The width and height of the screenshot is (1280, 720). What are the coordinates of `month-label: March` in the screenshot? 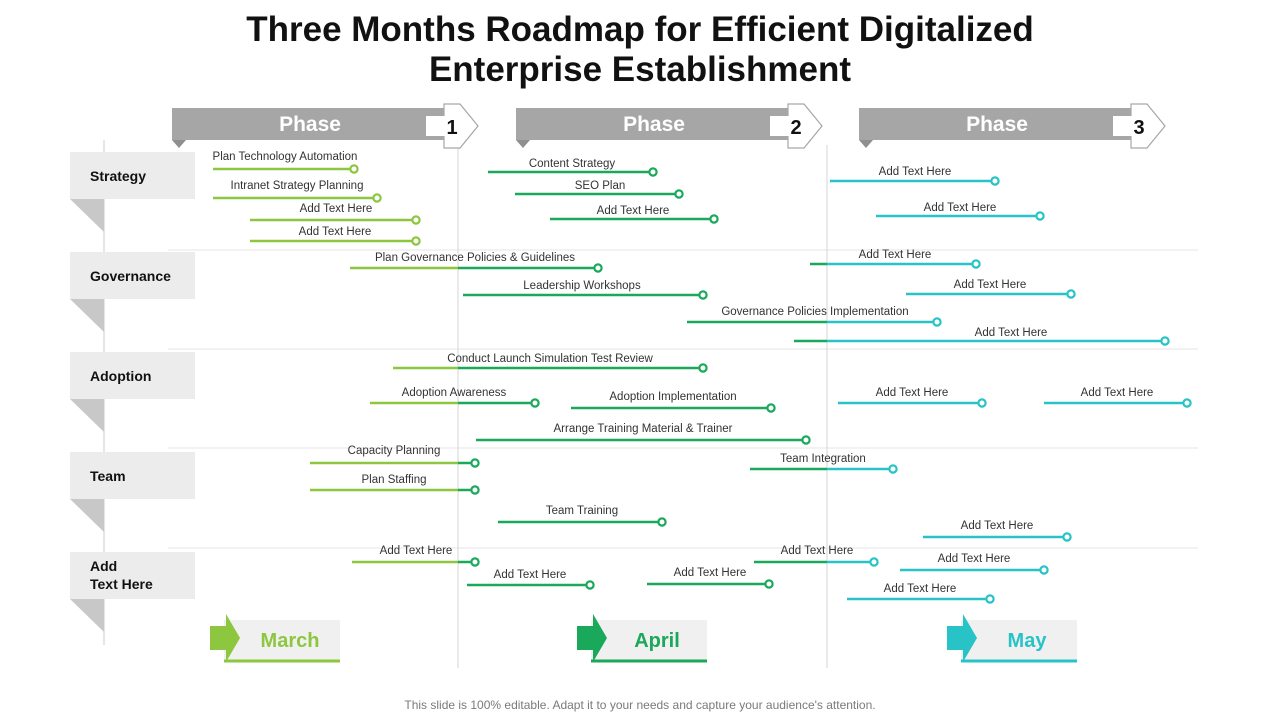 It's located at (290, 641).